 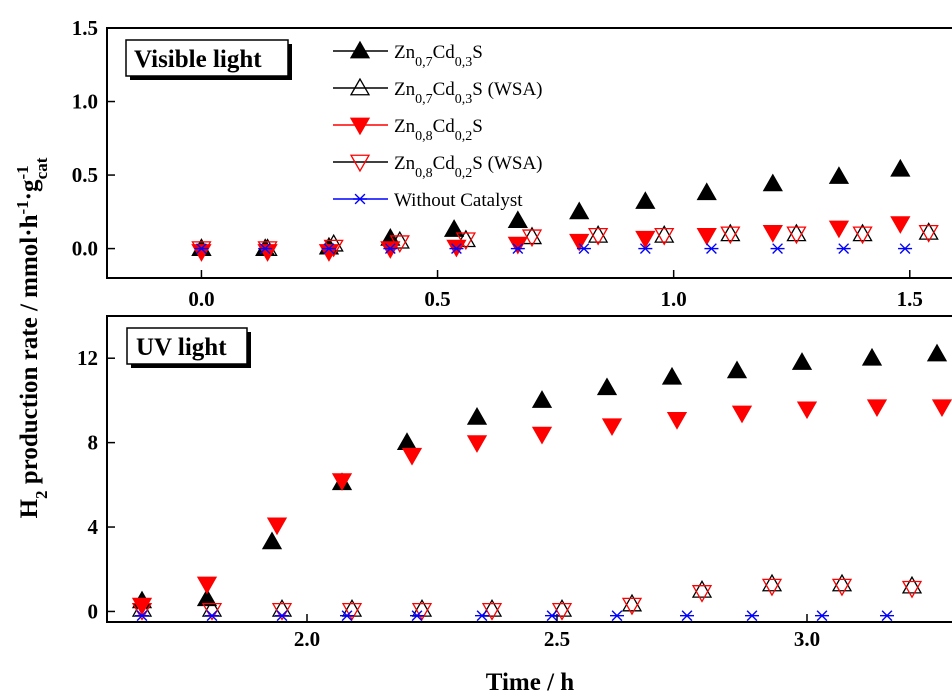 I want to click on top-data-points, so click(x=565, y=210).